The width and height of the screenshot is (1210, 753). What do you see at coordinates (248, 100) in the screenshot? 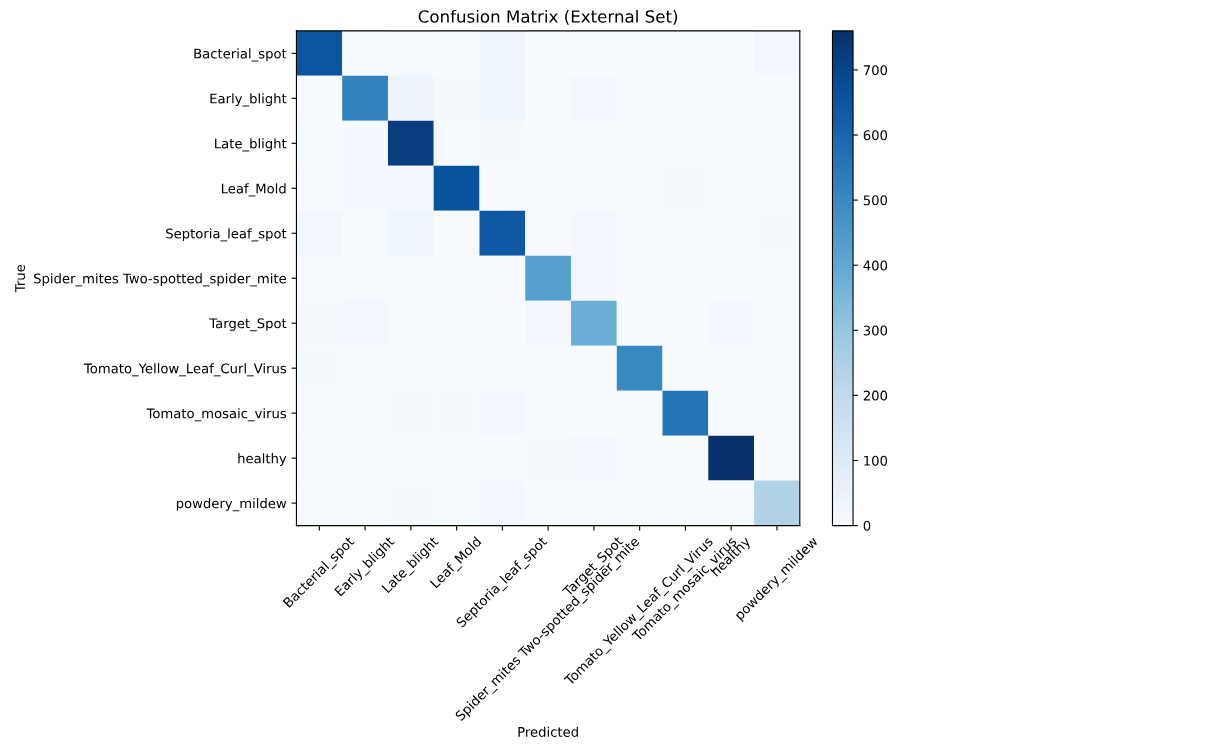
I see `y-tick-label: Early_blight` at bounding box center [248, 100].